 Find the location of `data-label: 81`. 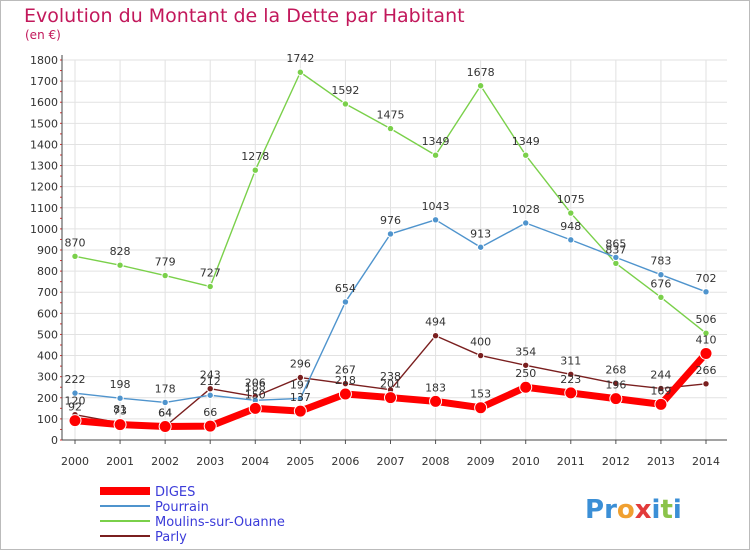

data-label: 81 is located at coordinates (120, 409).